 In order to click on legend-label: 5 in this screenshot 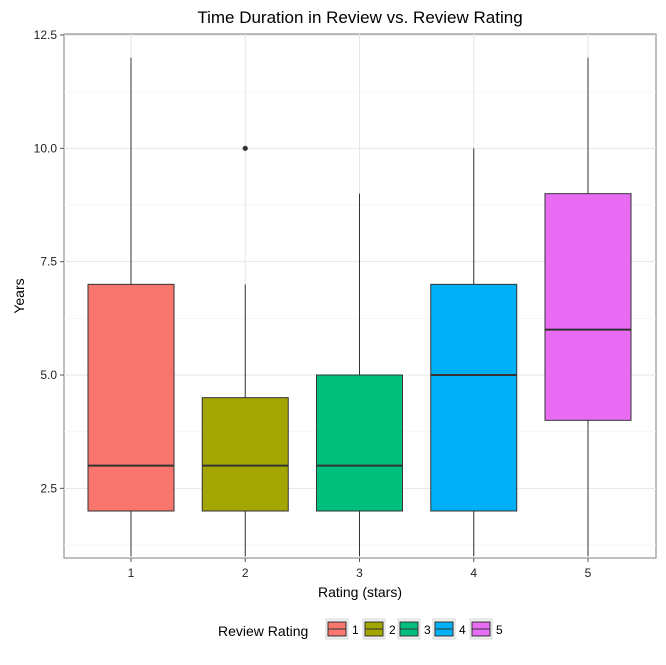, I will do `click(499, 630)`.